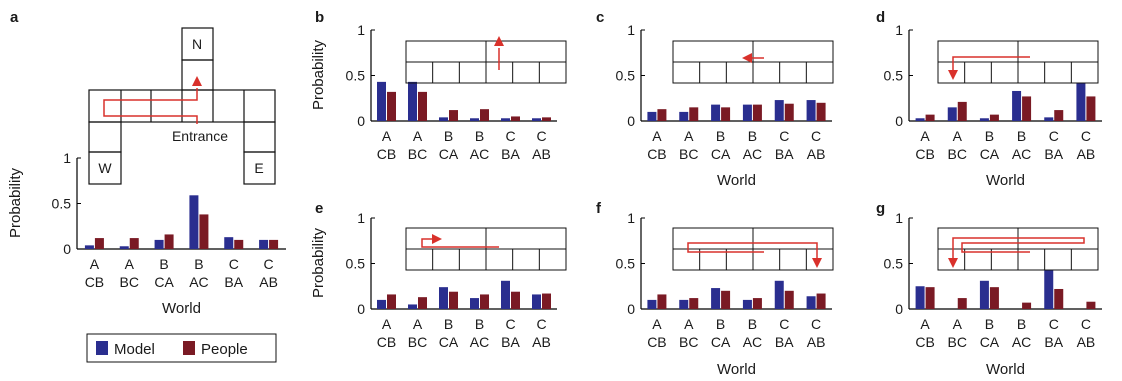 This screenshot has height=381, width=1122. What do you see at coordinates (651, 304) in the screenshot?
I see `bar-model-ACB` at bounding box center [651, 304].